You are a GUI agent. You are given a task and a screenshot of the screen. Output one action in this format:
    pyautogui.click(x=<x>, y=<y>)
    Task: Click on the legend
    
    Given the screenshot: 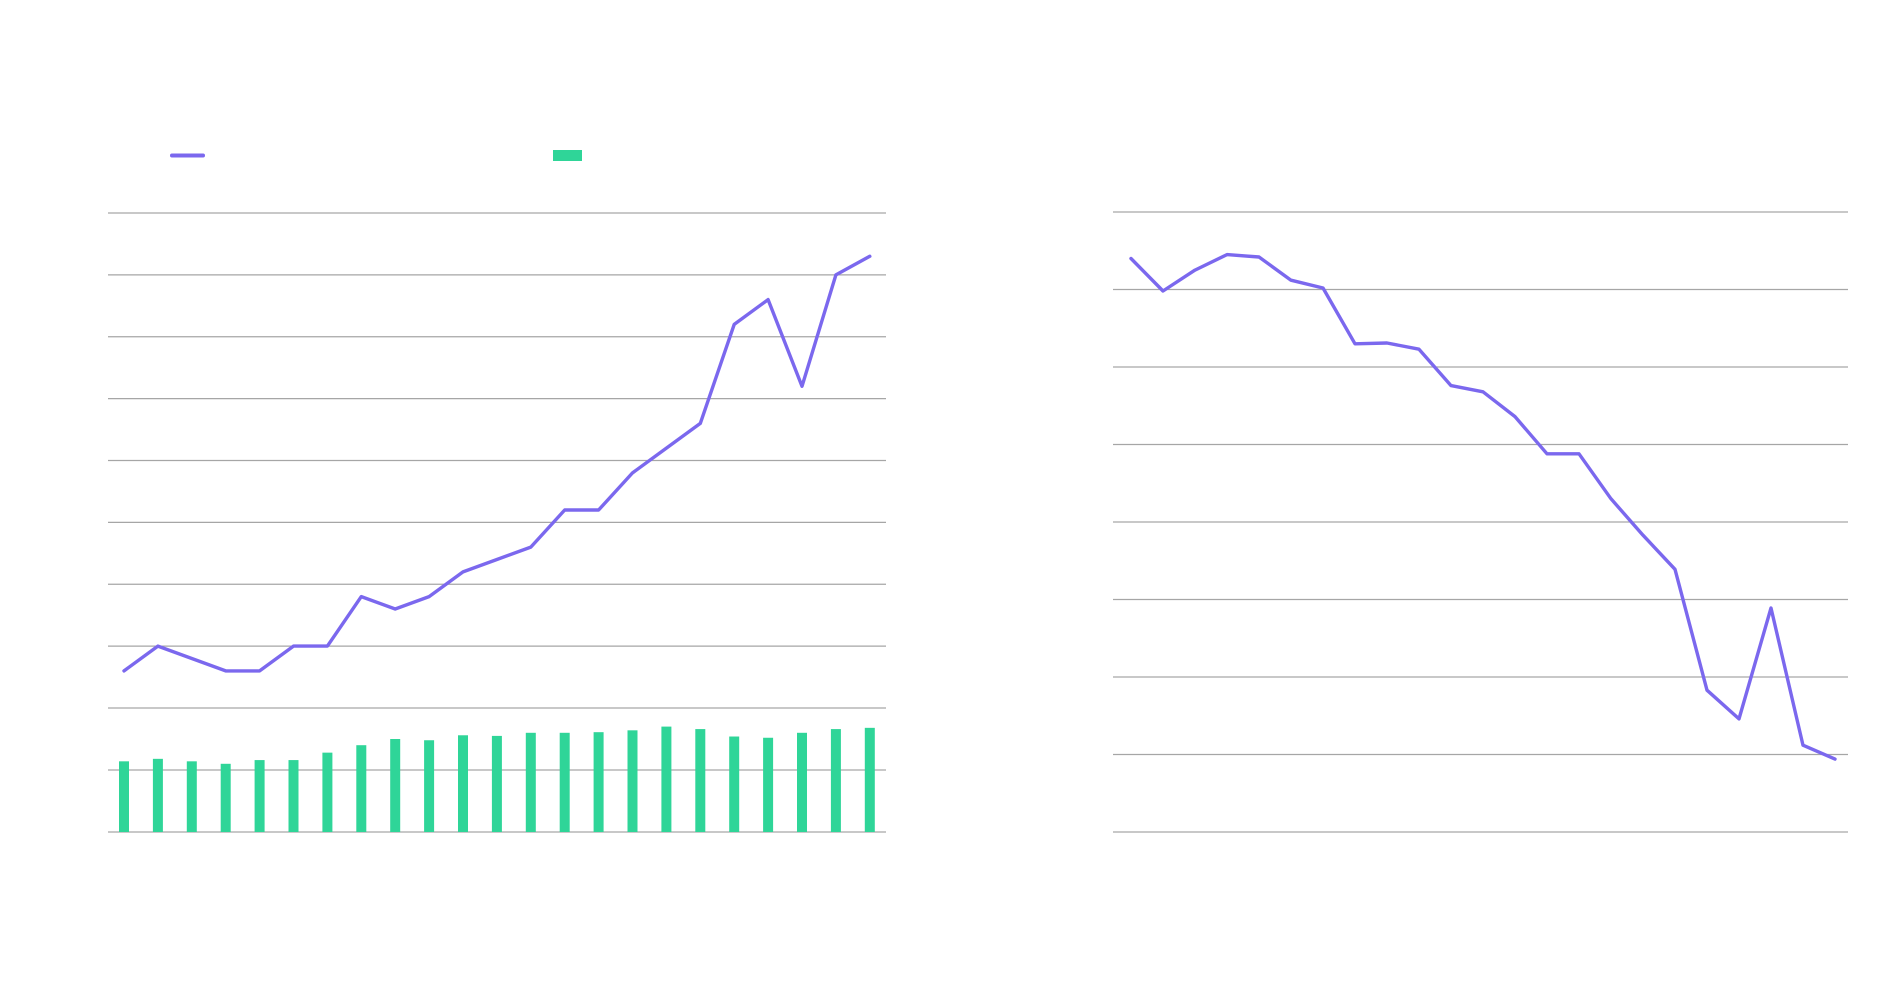 What is the action you would take?
    pyautogui.click(x=376, y=155)
    